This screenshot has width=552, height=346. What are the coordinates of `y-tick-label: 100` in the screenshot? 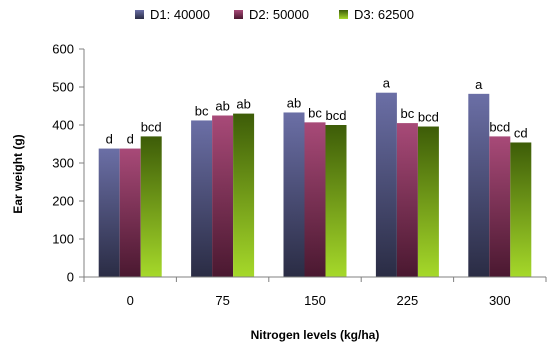 It's located at (63, 239).